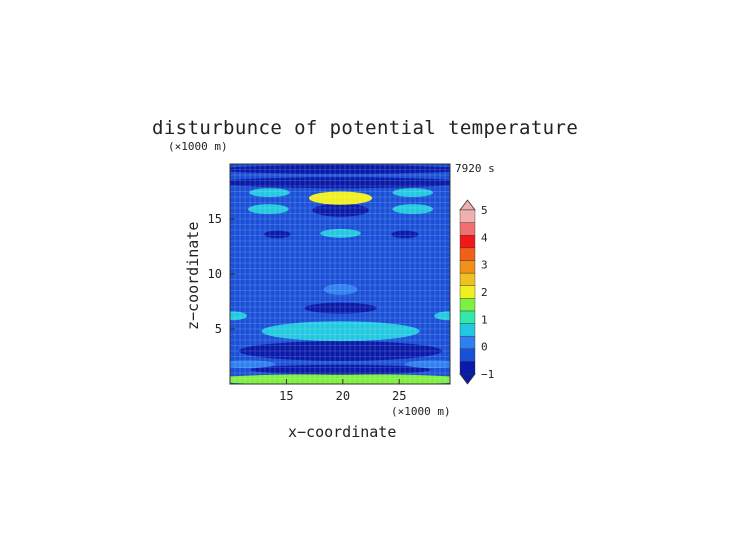 This screenshot has width=752, height=536. What do you see at coordinates (215, 274) in the screenshot?
I see `y-tick-label: 10` at bounding box center [215, 274].